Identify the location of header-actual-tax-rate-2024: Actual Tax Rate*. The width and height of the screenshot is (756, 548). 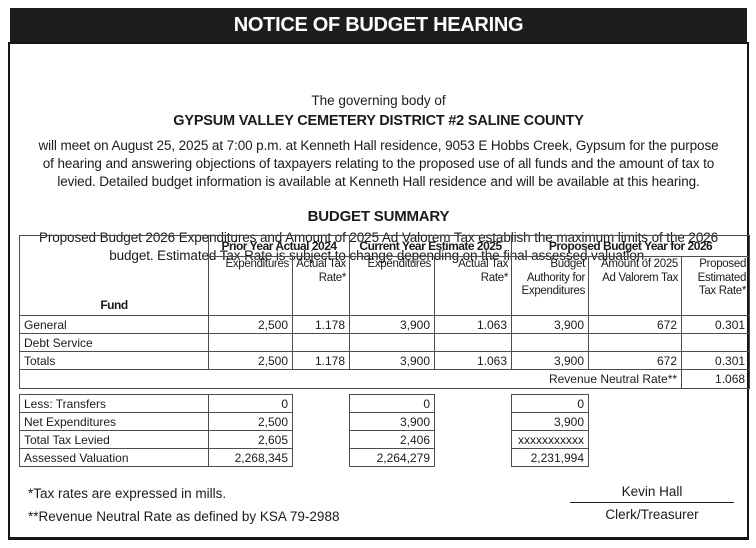
(321, 286).